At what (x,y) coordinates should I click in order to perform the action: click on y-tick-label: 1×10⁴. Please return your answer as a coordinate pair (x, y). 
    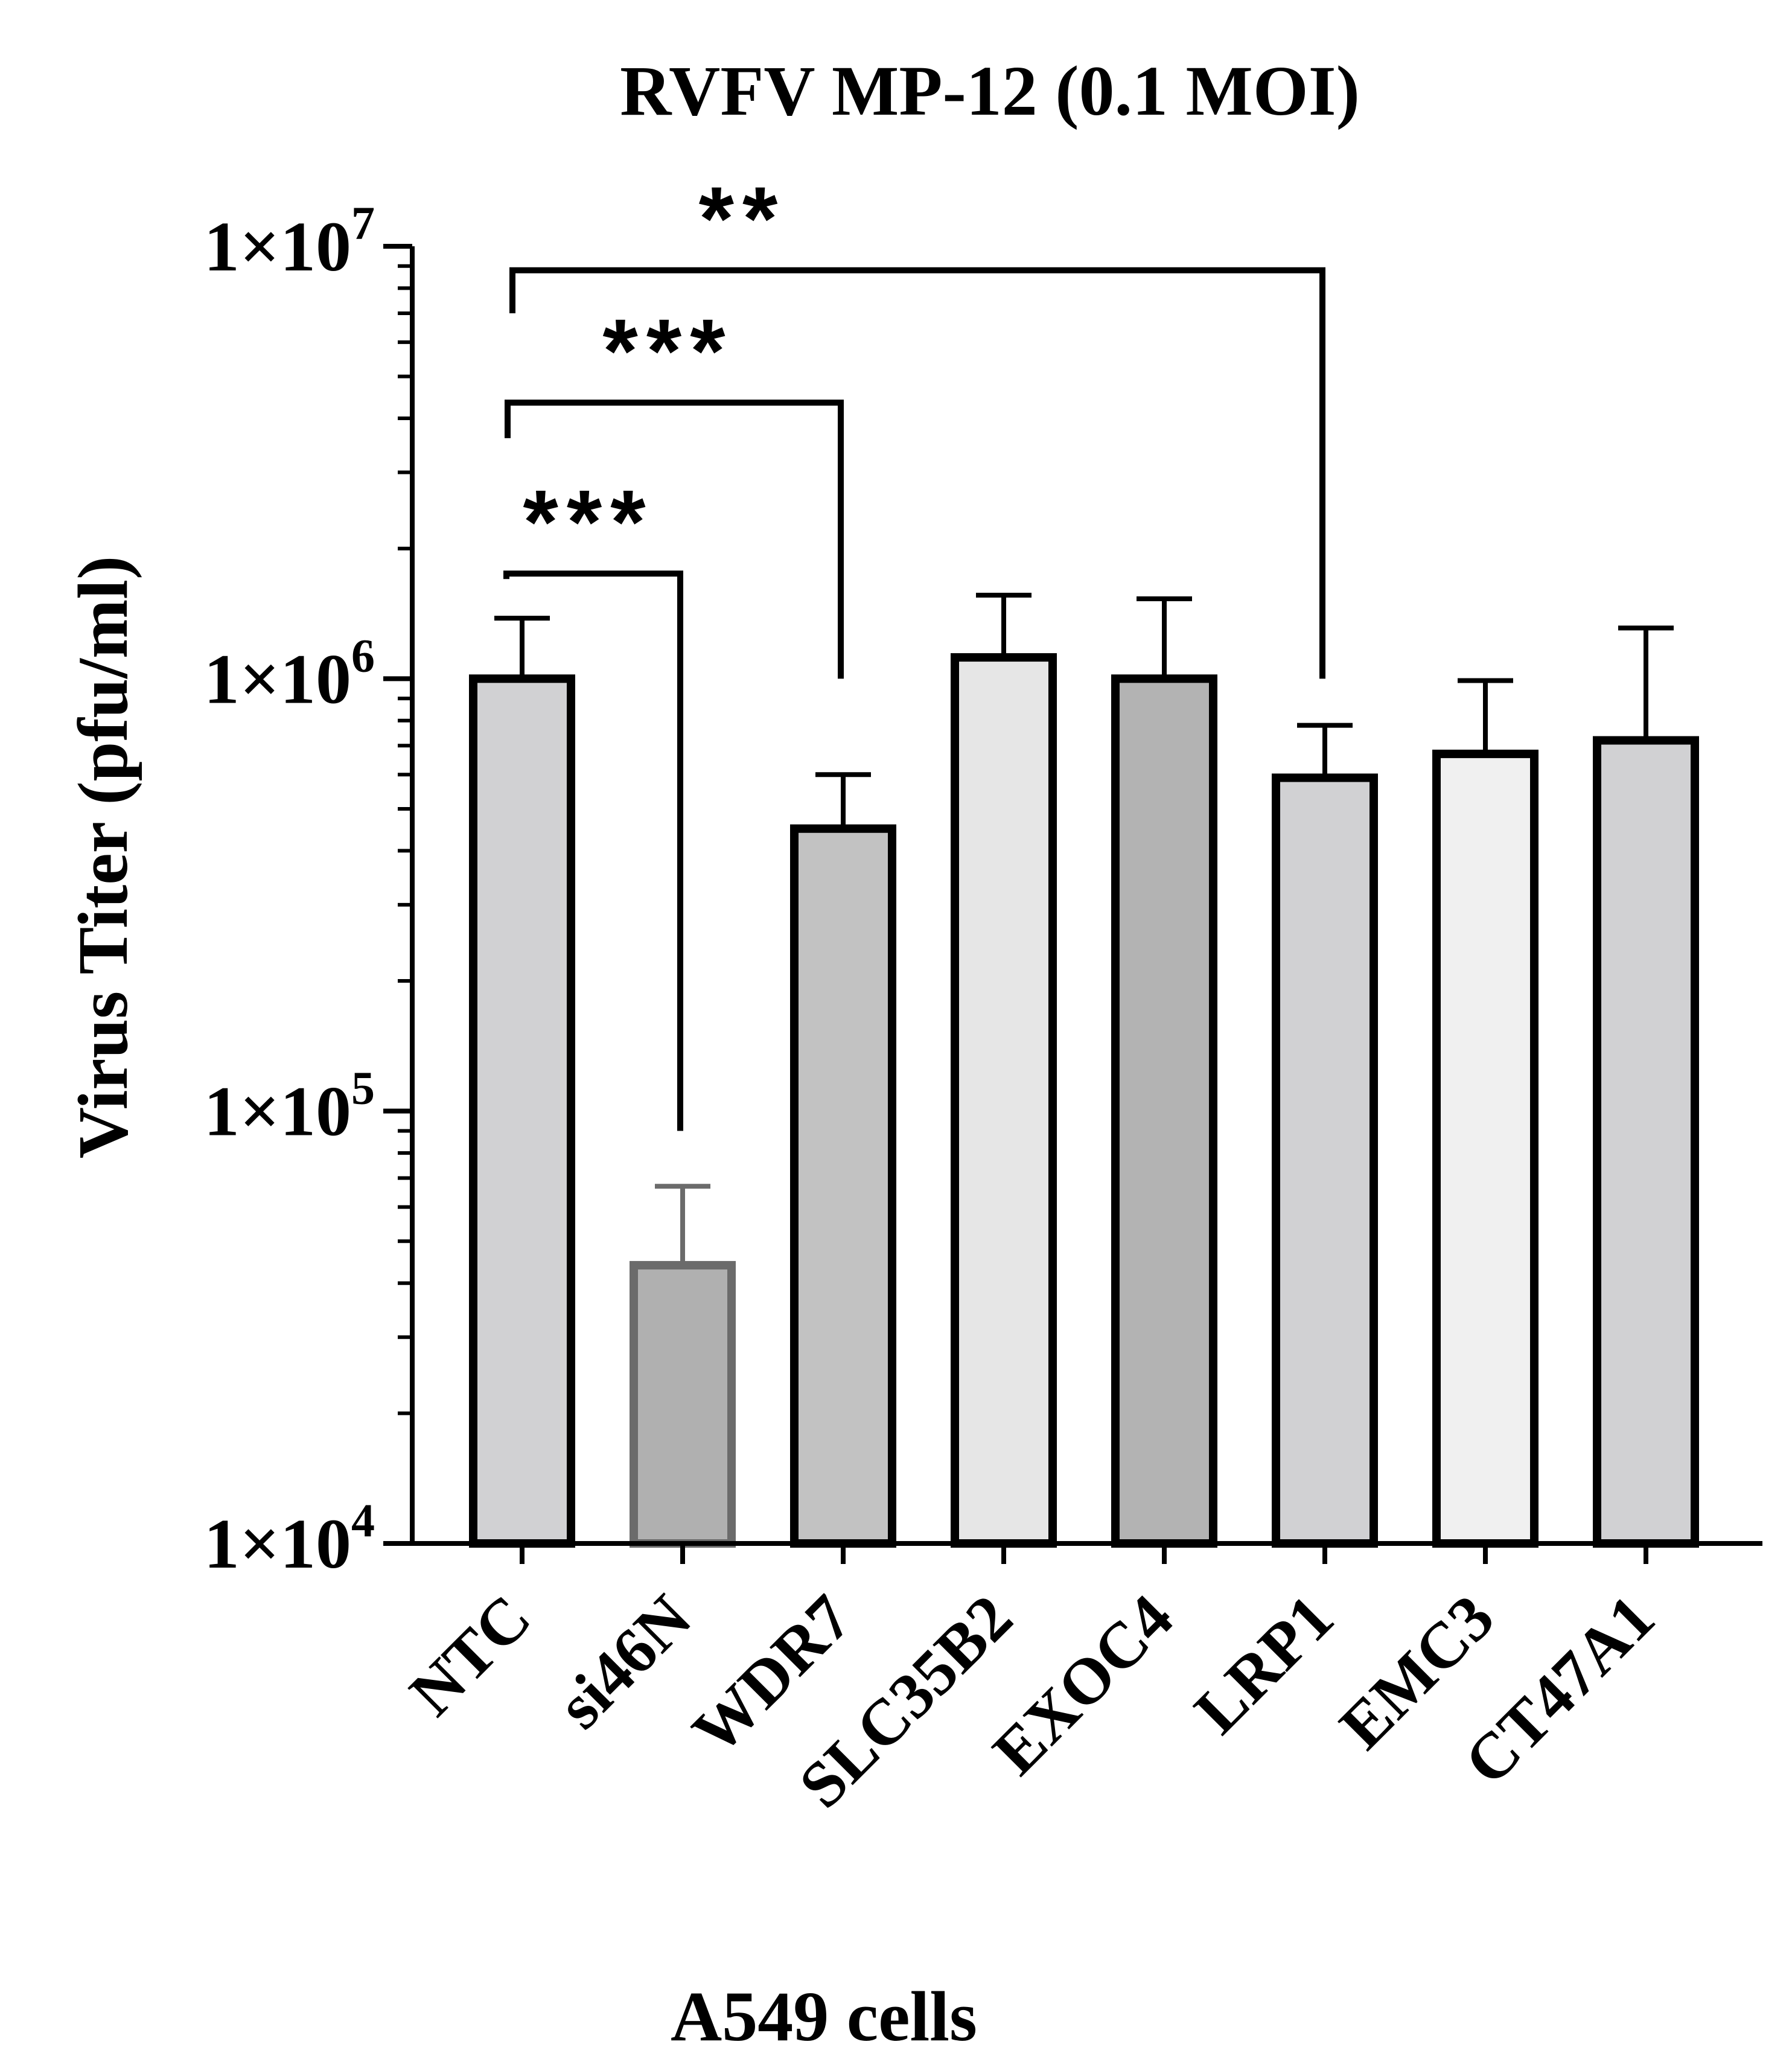
    Looking at the image, I should click on (289, 1538).